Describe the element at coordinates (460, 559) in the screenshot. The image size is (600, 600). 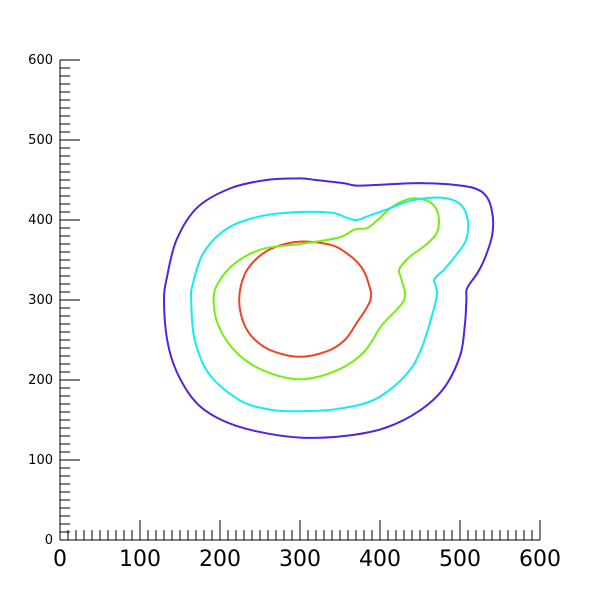
I see `x-tick-label: 500` at that location.